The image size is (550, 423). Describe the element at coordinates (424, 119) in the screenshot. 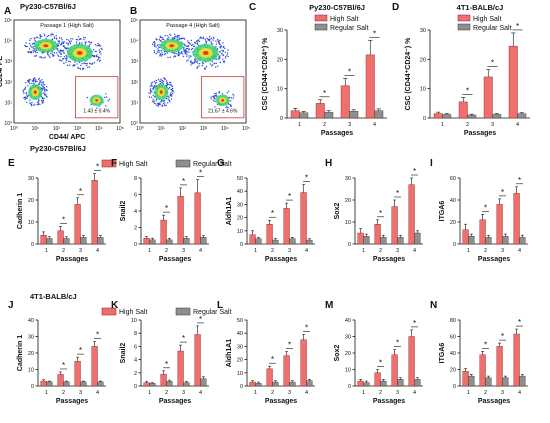

I see `y-tick-label: 0` at that location.